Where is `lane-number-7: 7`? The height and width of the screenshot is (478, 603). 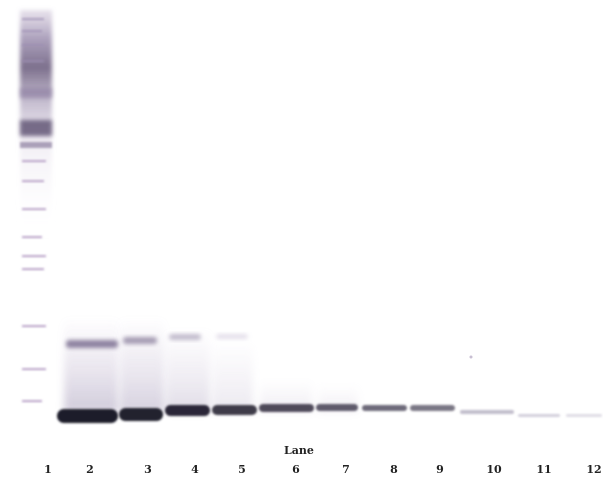
lane-number-7: 7 is located at coordinates (346, 469).